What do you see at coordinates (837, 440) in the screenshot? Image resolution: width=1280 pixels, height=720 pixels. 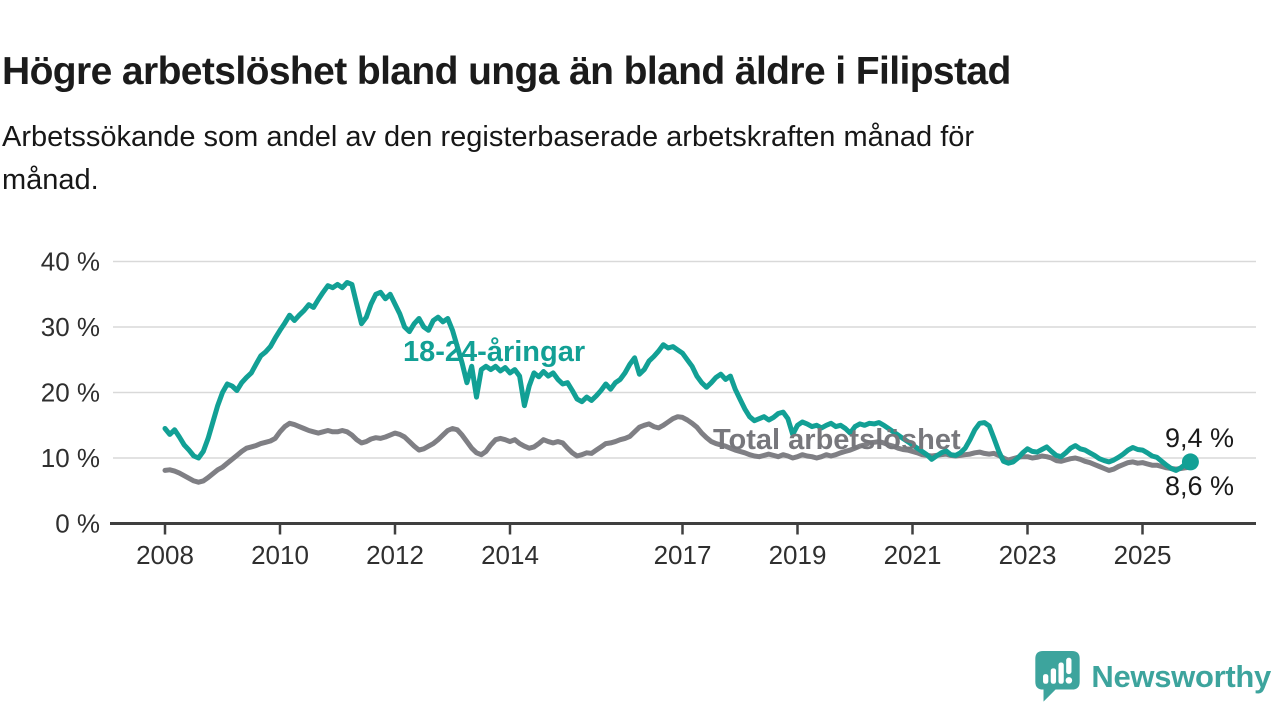 I see `series-label-total: Total arbetslöshet` at bounding box center [837, 440].